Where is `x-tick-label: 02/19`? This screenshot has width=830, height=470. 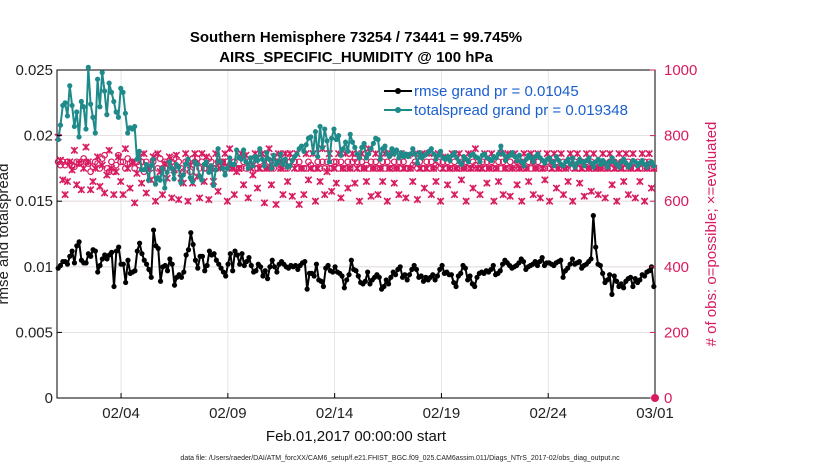 x-tick-label: 02/19 is located at coordinates (442, 413).